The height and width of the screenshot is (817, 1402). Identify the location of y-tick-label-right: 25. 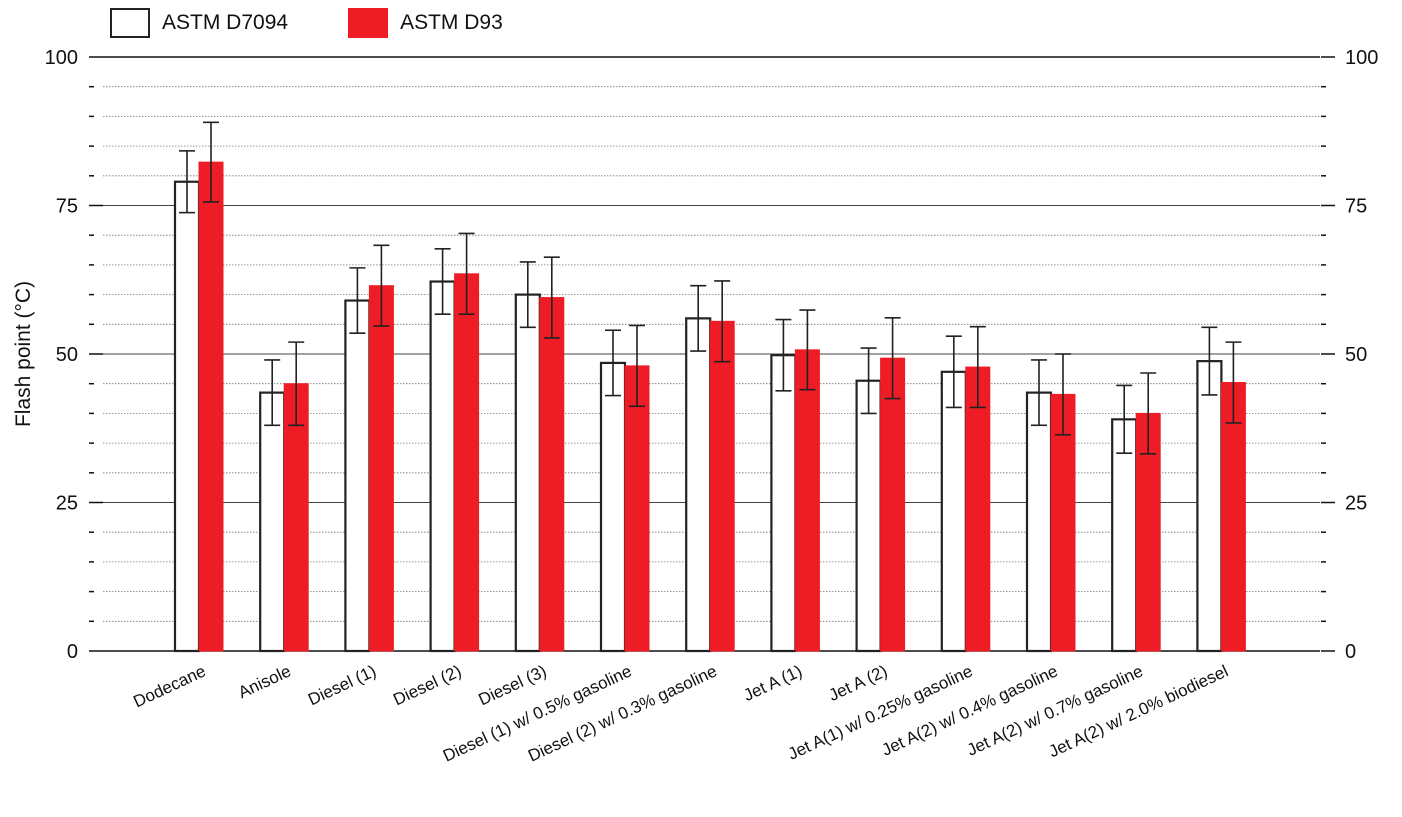
(1356, 504).